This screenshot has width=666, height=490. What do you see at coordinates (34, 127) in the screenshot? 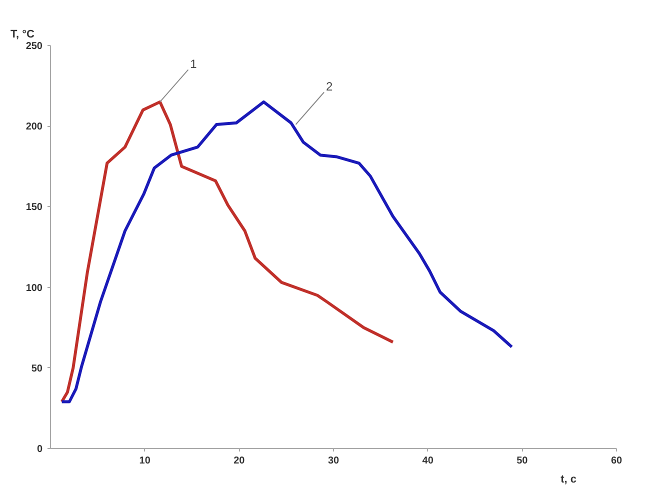
I see `y-tick-label: 200` at bounding box center [34, 127].